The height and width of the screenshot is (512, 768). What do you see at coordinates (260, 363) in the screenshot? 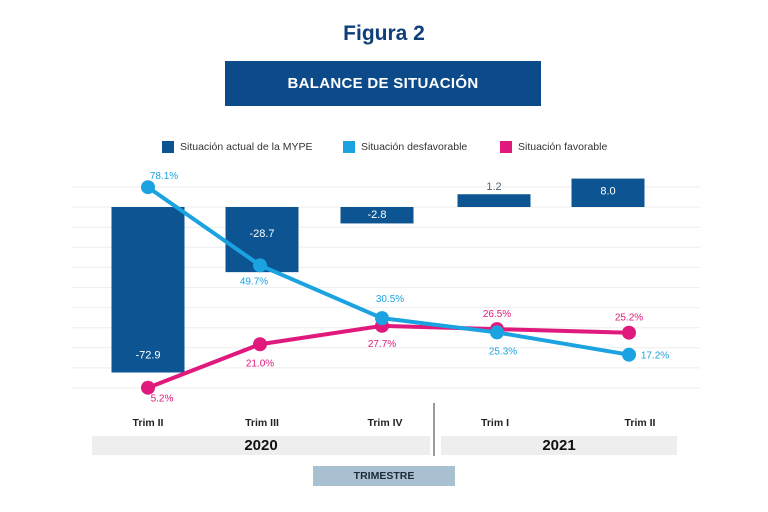
I see `line-data-label: 21.0%` at bounding box center [260, 363].